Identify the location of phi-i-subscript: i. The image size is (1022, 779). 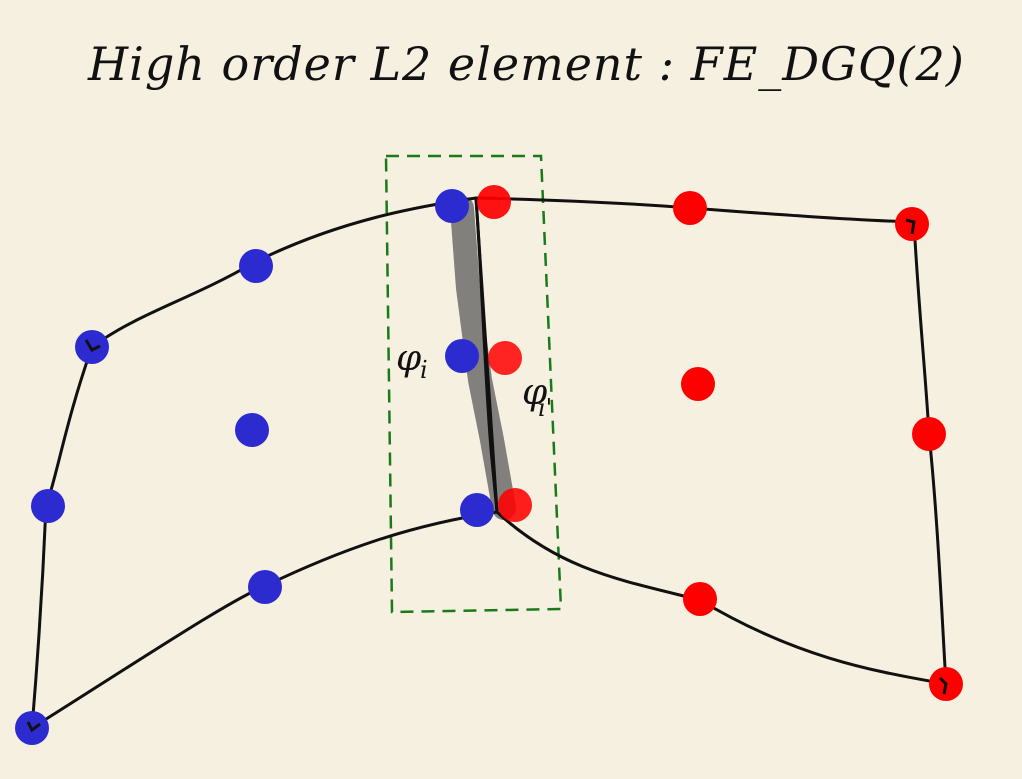
(424, 370).